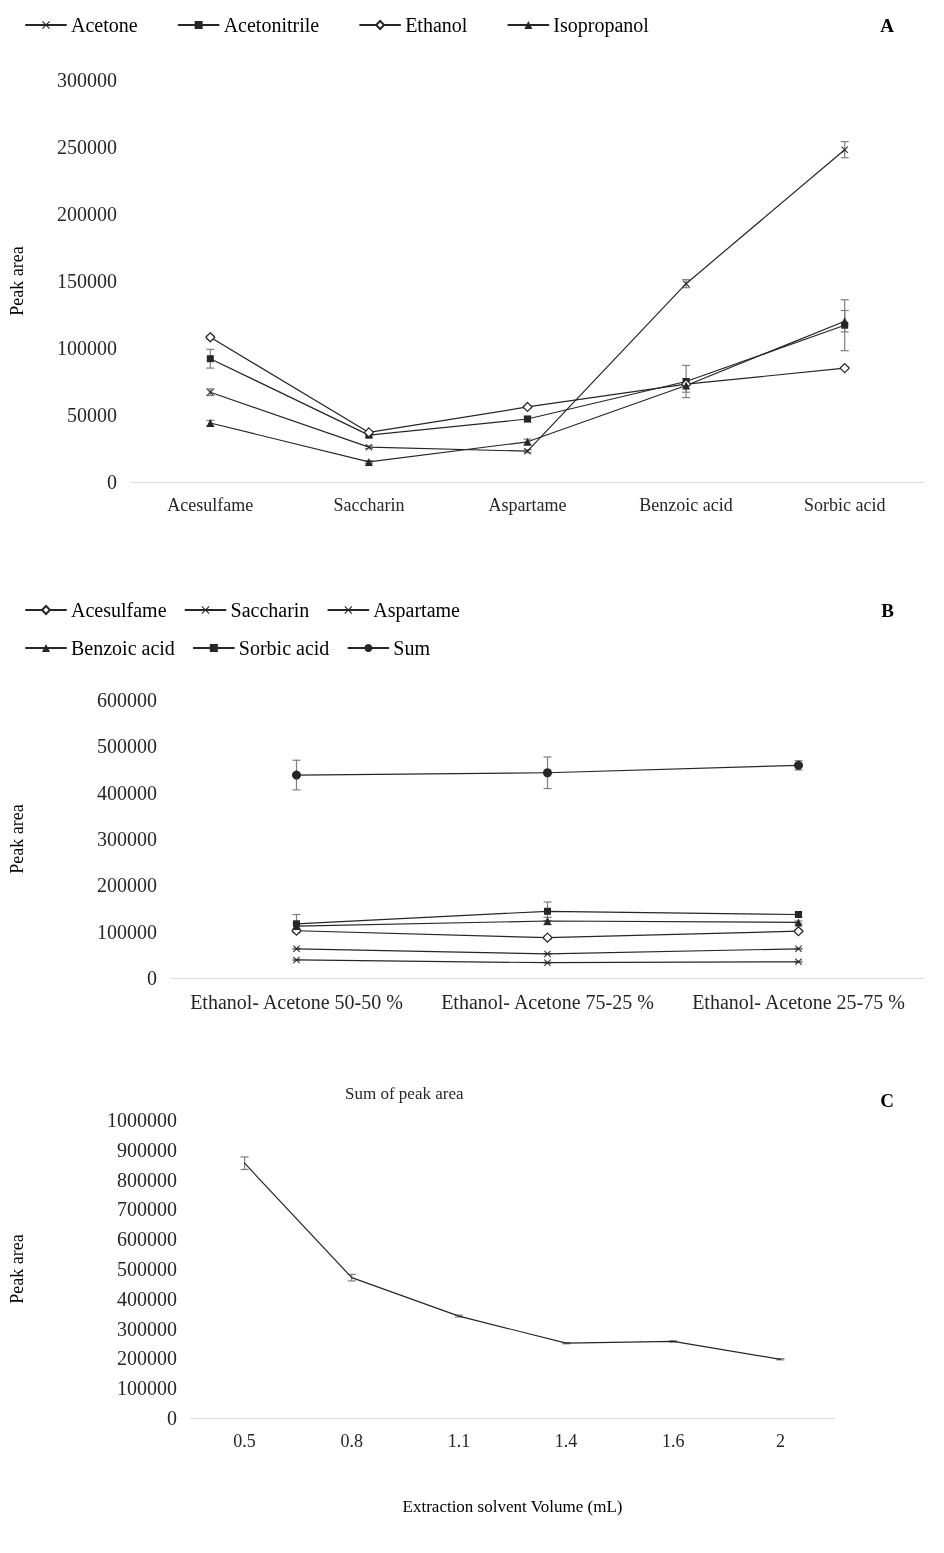 This screenshot has height=1553, width=944. What do you see at coordinates (547, 1002) in the screenshot?
I see `x-tick-label: Ethanol- Acetone 75-25 %` at bounding box center [547, 1002].